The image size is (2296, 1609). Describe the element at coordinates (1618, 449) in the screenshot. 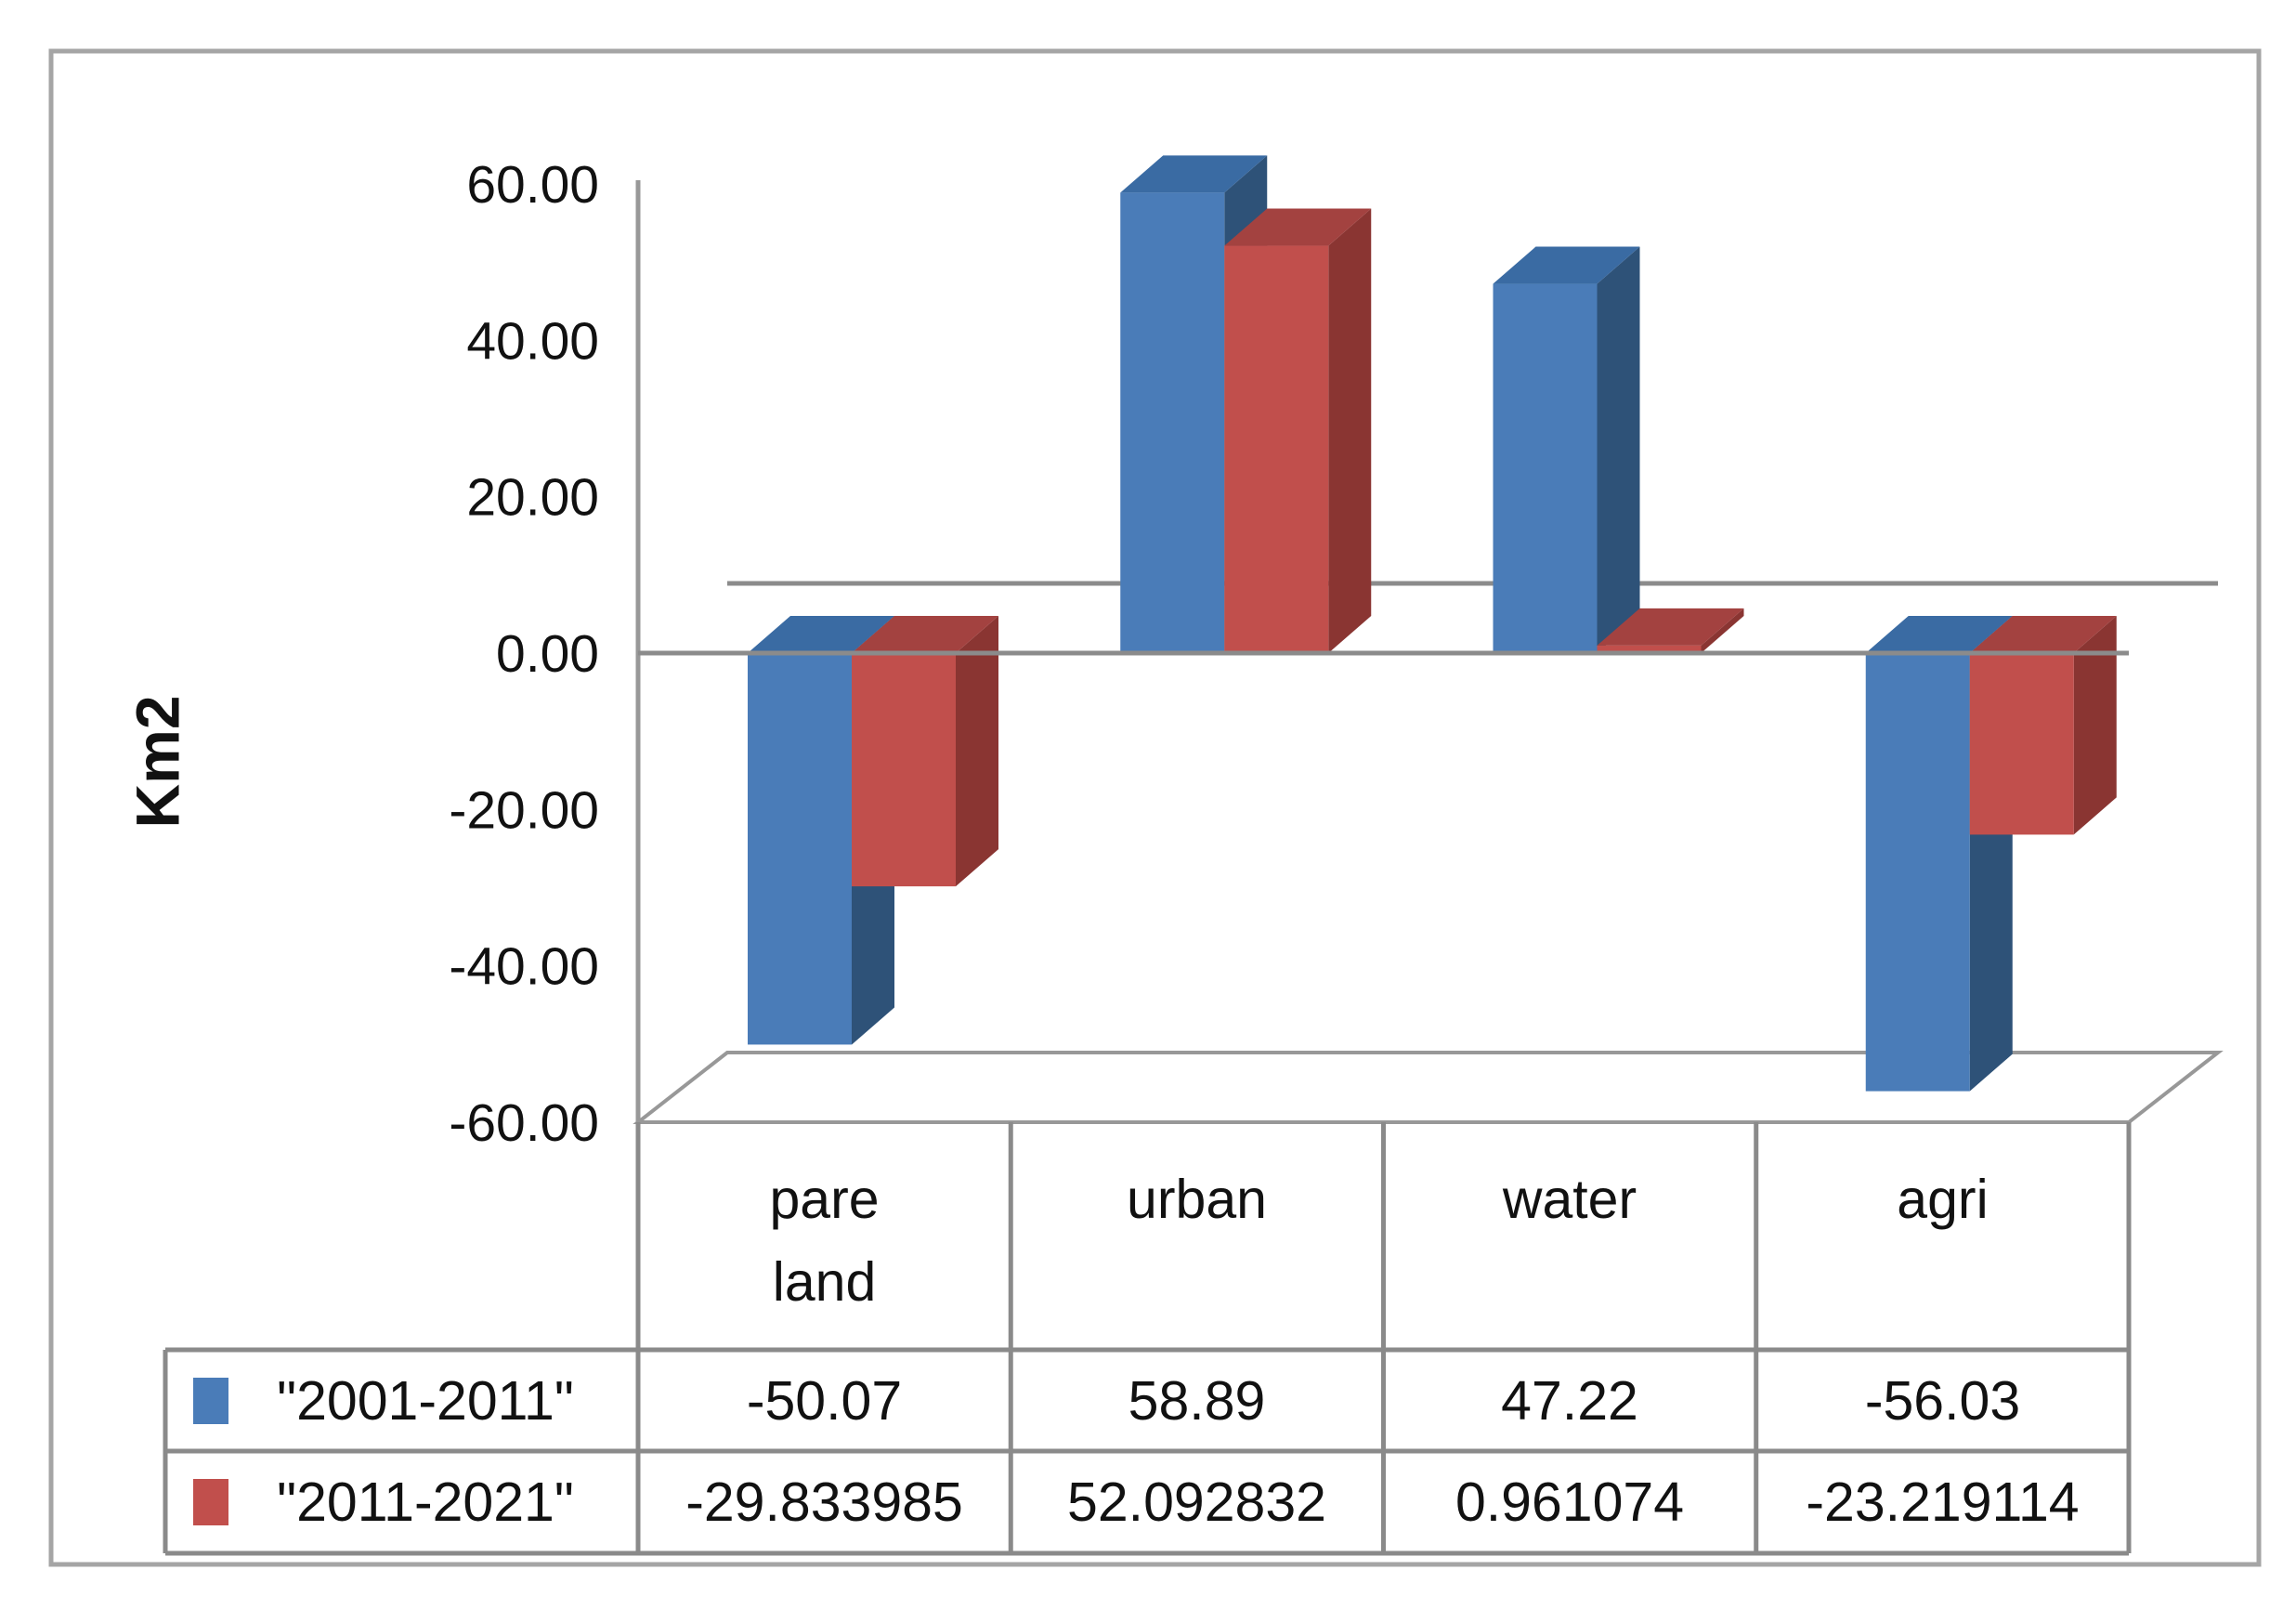

I see `bar-side-2001-2011-water` at that location.